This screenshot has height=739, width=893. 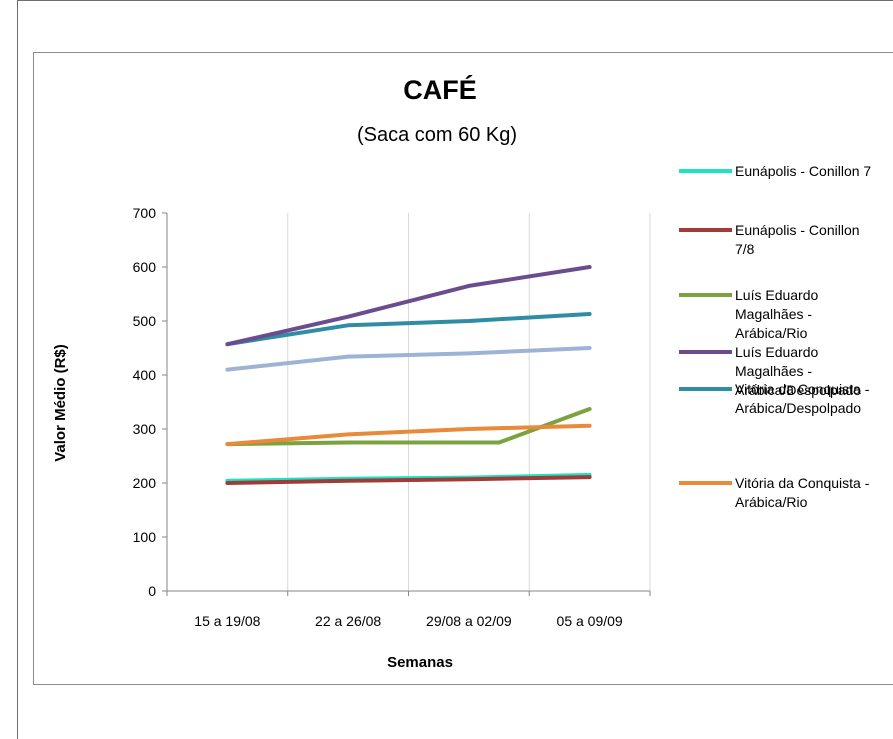 What do you see at coordinates (590, 621) in the screenshot?
I see `x-tick-label: 05 a 09/09` at bounding box center [590, 621].